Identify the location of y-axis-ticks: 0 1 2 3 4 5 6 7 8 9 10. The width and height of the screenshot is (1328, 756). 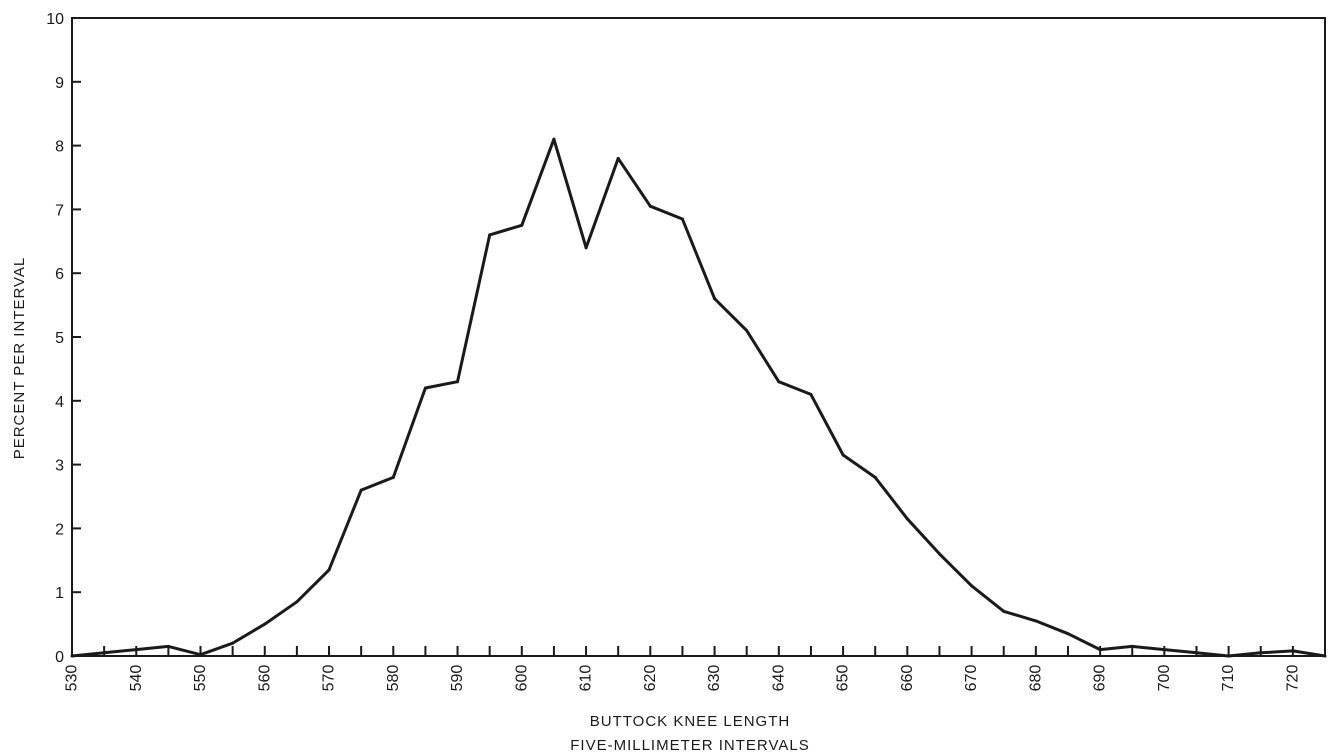
(63, 338).